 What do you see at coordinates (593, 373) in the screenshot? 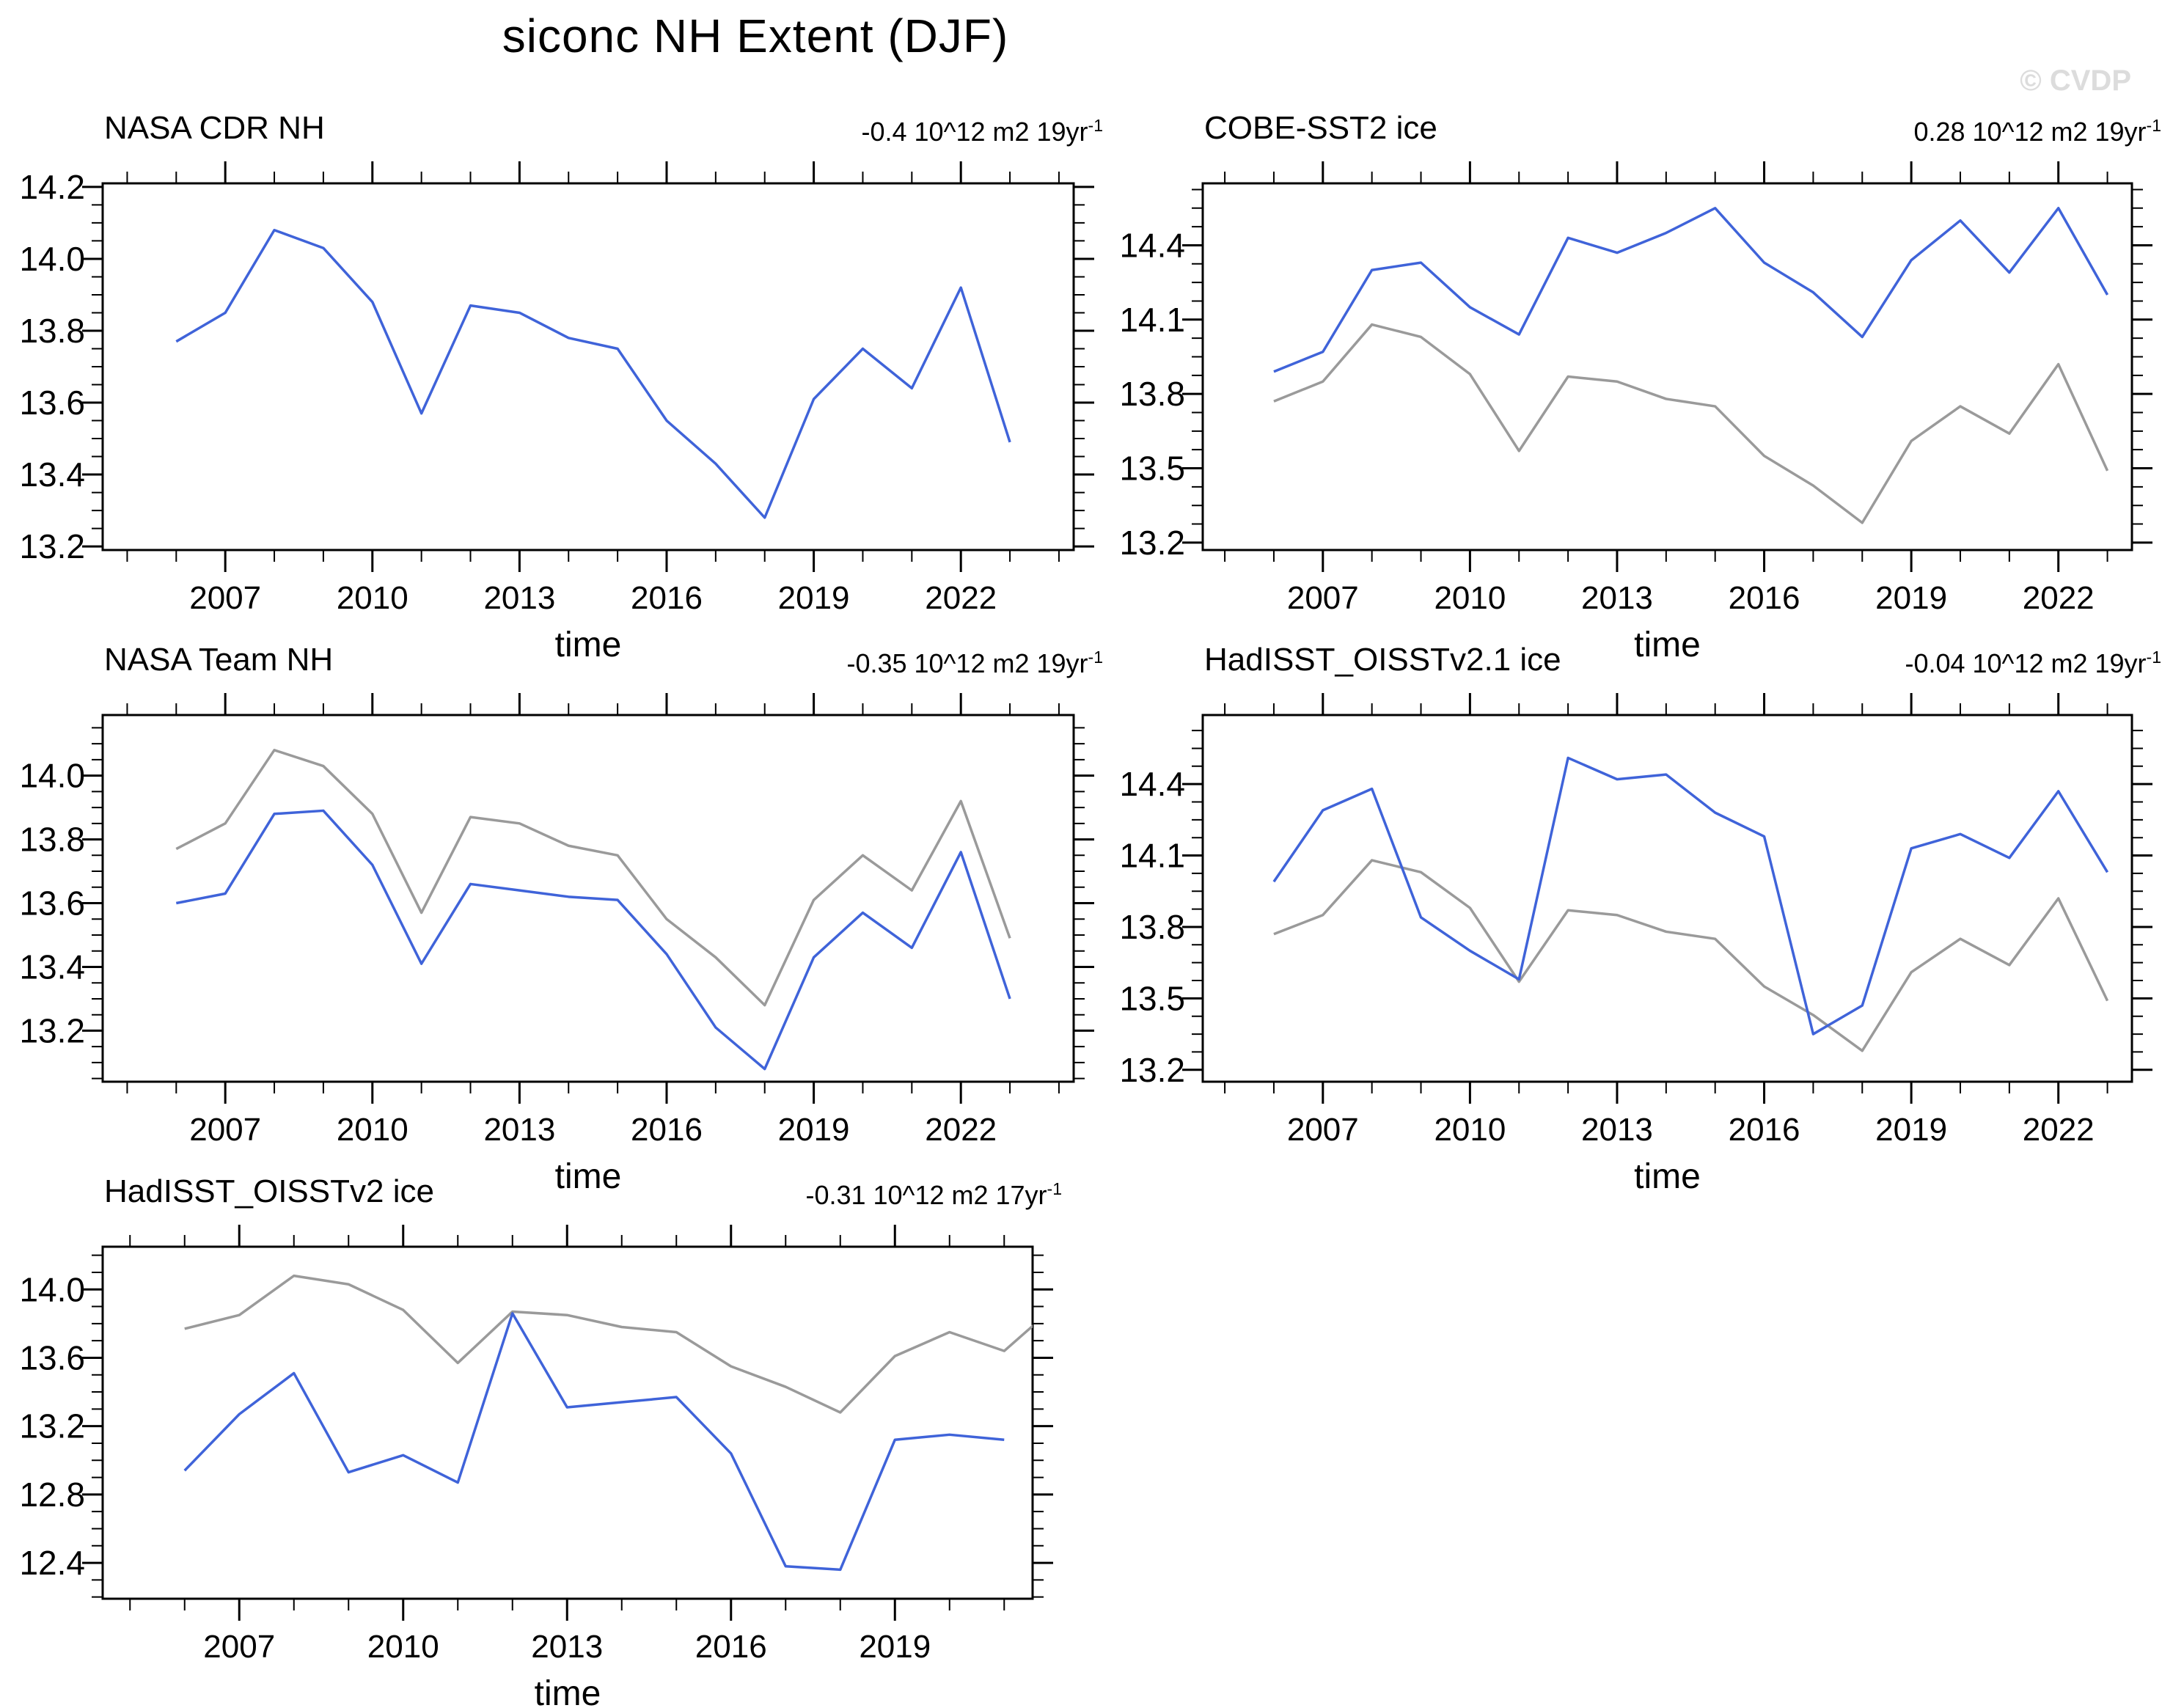
I see `data-line-nasa-cdr-nh` at bounding box center [593, 373].